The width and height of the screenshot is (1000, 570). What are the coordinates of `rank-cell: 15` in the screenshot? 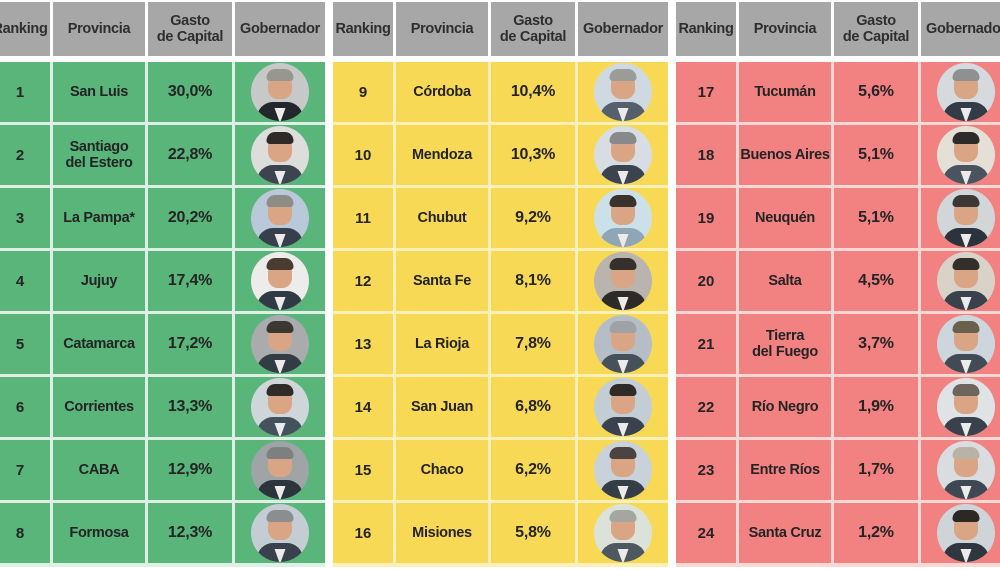 It's located at (363, 470).